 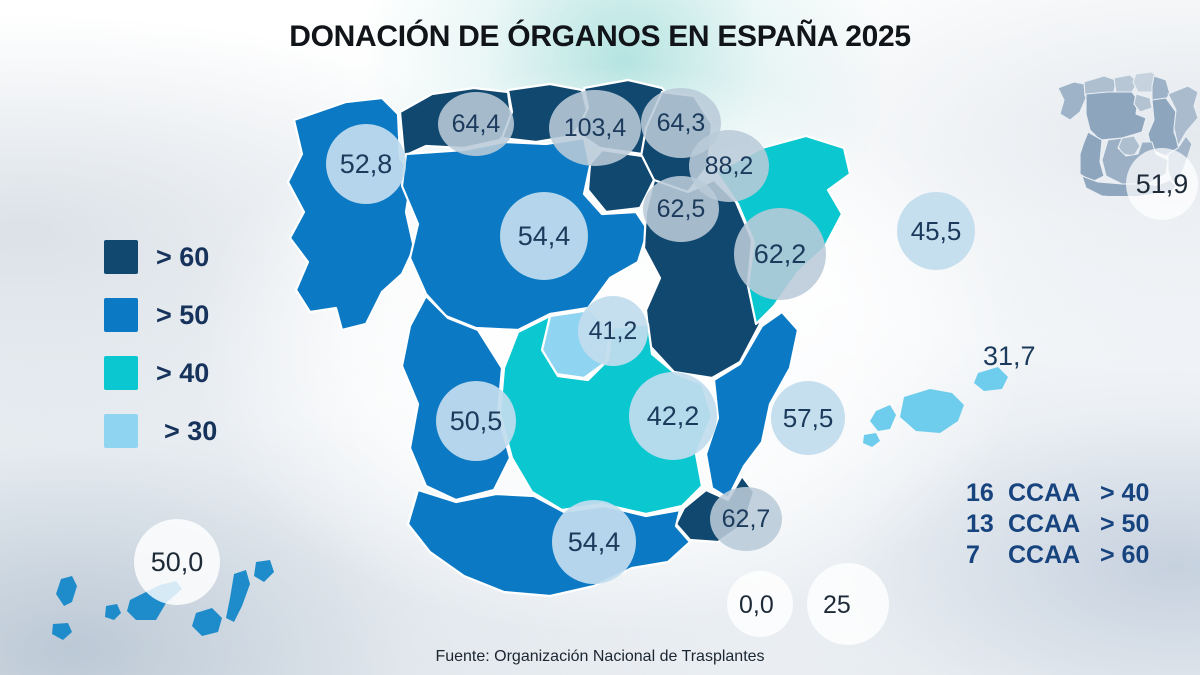 What do you see at coordinates (1072, 101) in the screenshot?
I see `inset-region-galicia` at bounding box center [1072, 101].